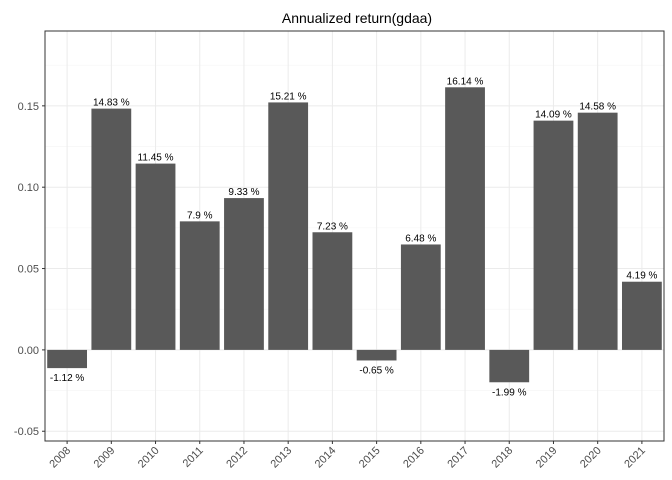 This screenshot has width=672, height=480. Describe the element at coordinates (332, 226) in the screenshot. I see `data-label: 7.23 %` at that location.